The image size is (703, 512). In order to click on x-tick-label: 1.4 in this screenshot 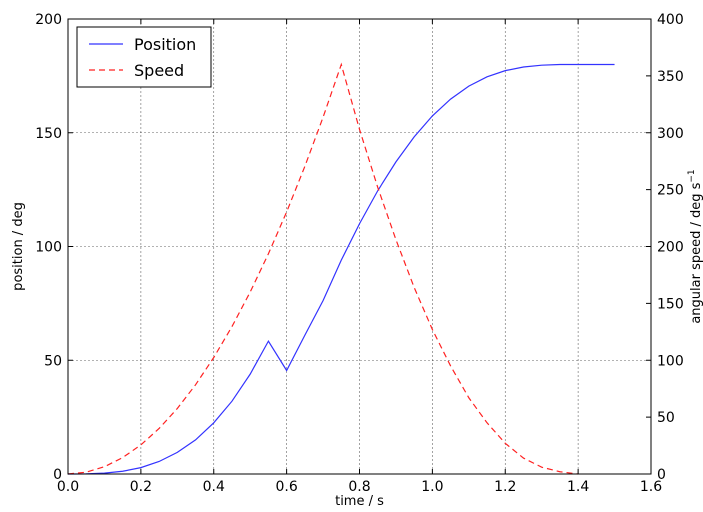, I will do `click(578, 487)`.